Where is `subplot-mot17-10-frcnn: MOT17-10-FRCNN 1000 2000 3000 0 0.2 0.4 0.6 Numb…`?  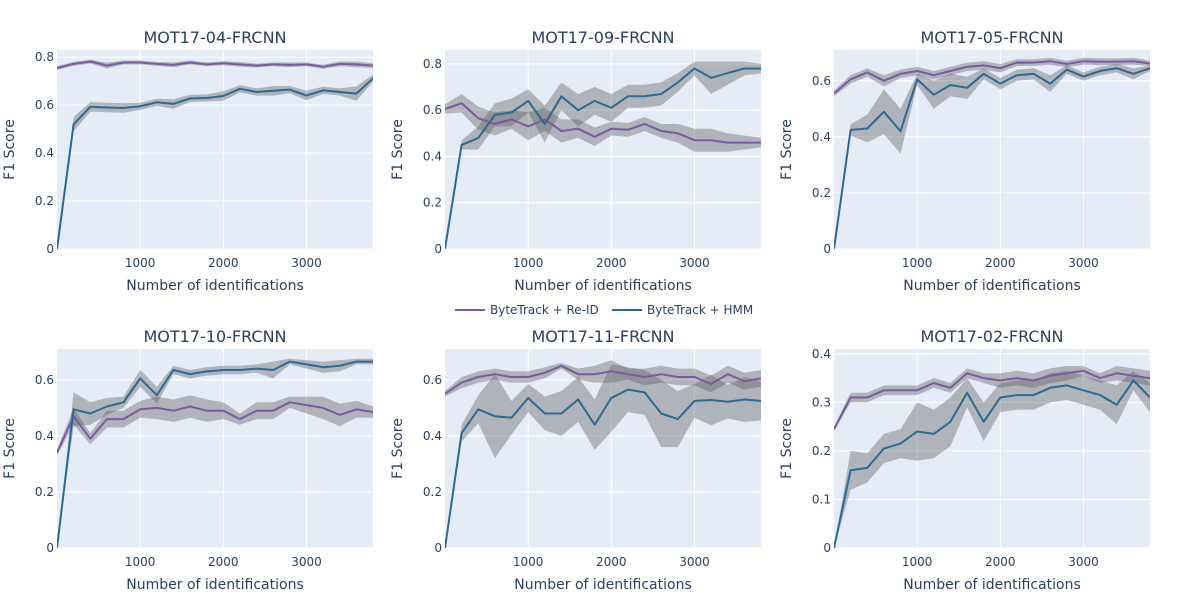 subplot-mot17-10-frcnn: MOT17-10-FRCNN 1000 2000 3000 0 0.2 0.4 0.6 Numb… is located at coordinates (187, 460).